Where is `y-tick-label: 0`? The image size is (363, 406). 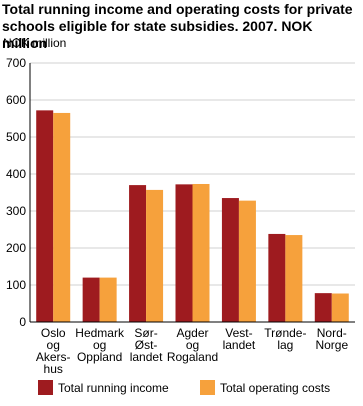
y-tick-label: 0 is located at coordinates (22, 322).